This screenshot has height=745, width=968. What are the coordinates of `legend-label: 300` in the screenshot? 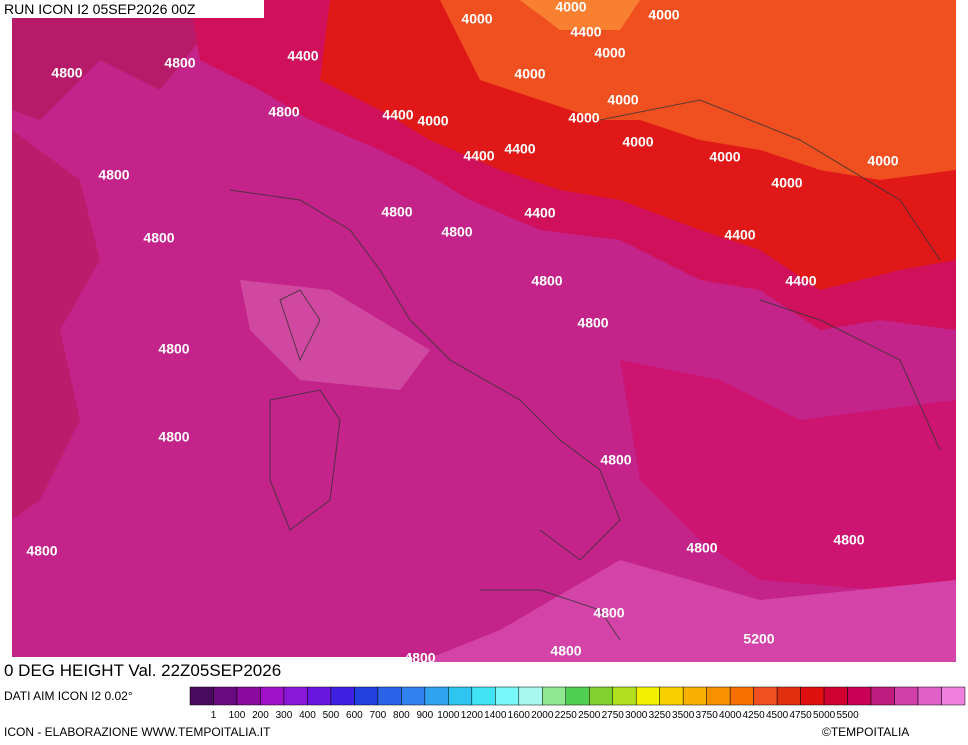 It's located at (284, 715).